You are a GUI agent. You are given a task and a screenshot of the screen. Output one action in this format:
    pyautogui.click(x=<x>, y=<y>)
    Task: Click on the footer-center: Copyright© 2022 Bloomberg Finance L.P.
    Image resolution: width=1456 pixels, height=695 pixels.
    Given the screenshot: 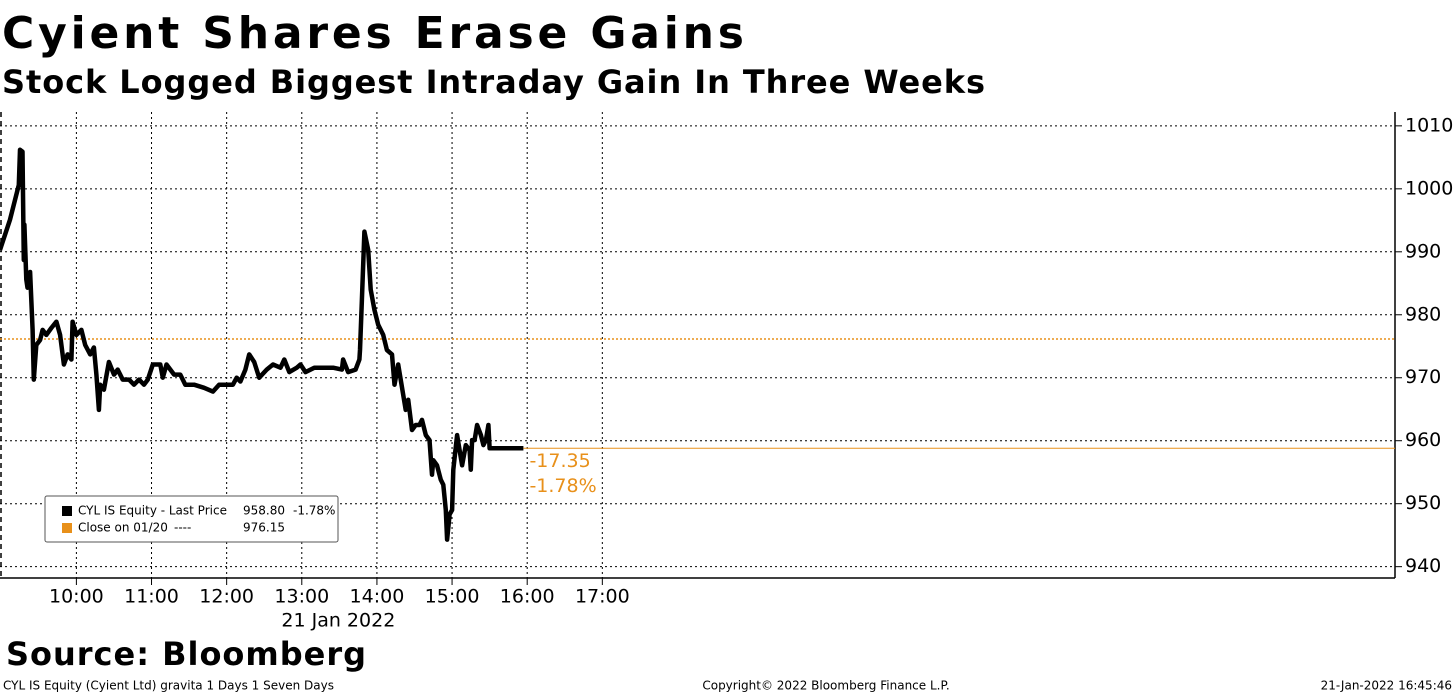 What is the action you would take?
    pyautogui.click(x=825, y=686)
    